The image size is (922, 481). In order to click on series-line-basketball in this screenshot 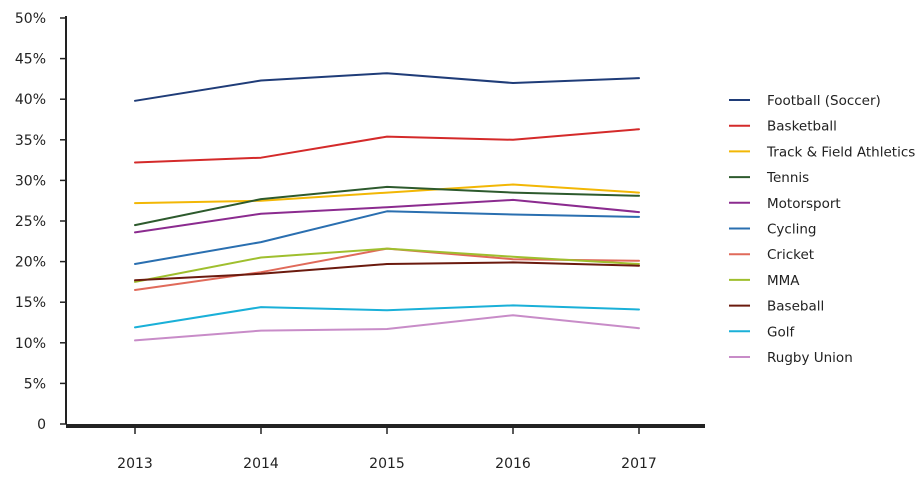, I will do `click(387, 146)`.